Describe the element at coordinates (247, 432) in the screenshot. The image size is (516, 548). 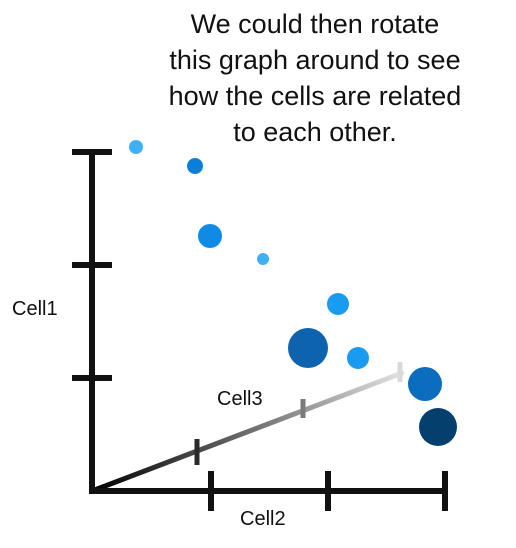
I see `cell3-axis` at that location.